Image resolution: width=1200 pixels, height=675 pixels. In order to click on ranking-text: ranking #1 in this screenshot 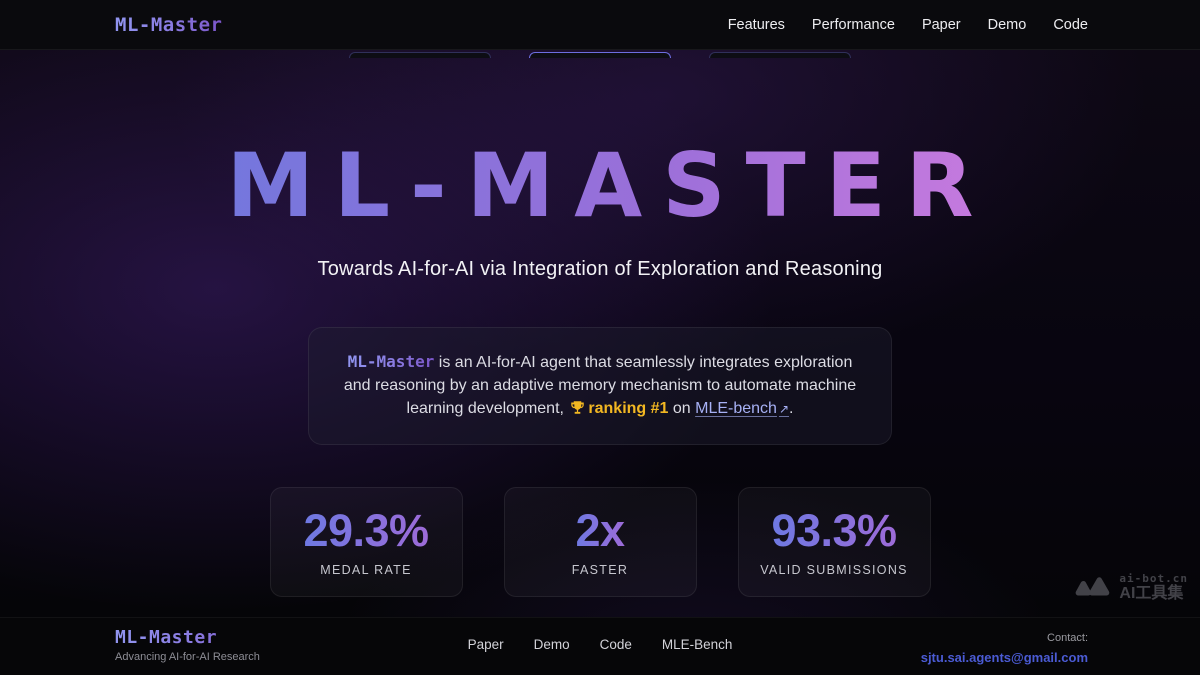, I will do `click(628, 408)`.